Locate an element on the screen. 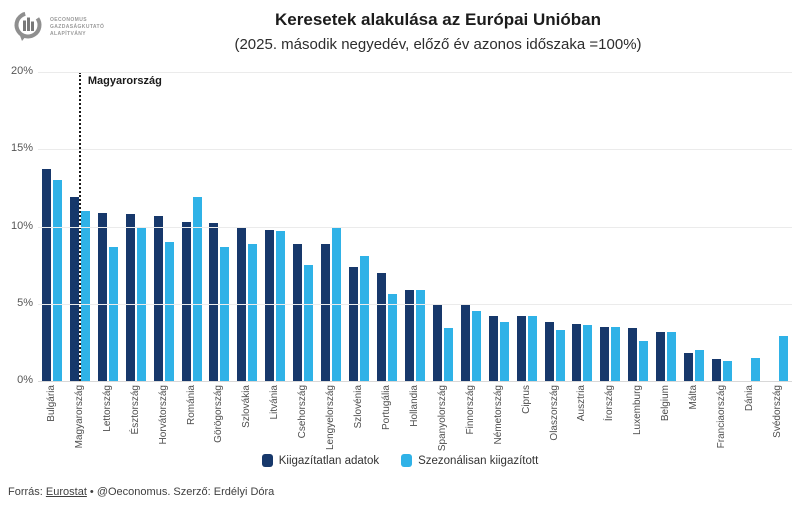  bar-group-Horvátország is located at coordinates (164, 226).